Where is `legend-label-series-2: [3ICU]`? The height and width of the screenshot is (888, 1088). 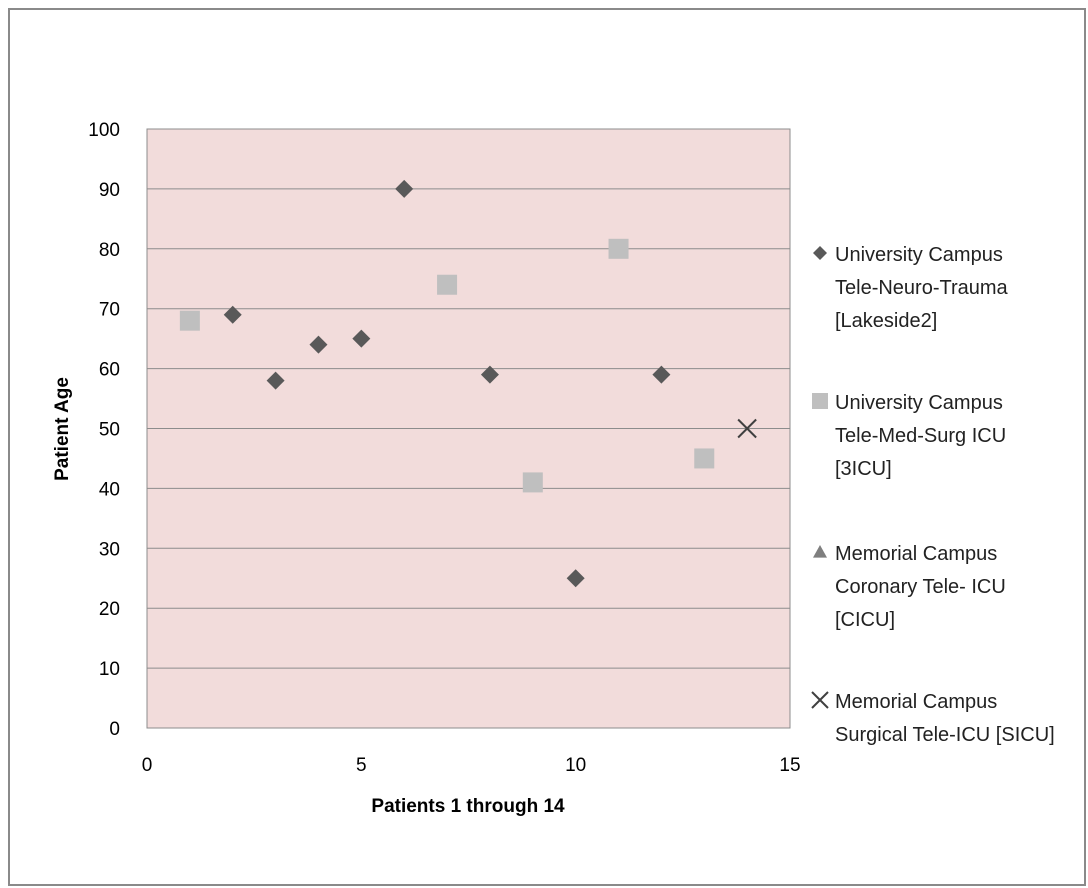
legend-label-series-2: [3ICU] is located at coordinates (863, 469).